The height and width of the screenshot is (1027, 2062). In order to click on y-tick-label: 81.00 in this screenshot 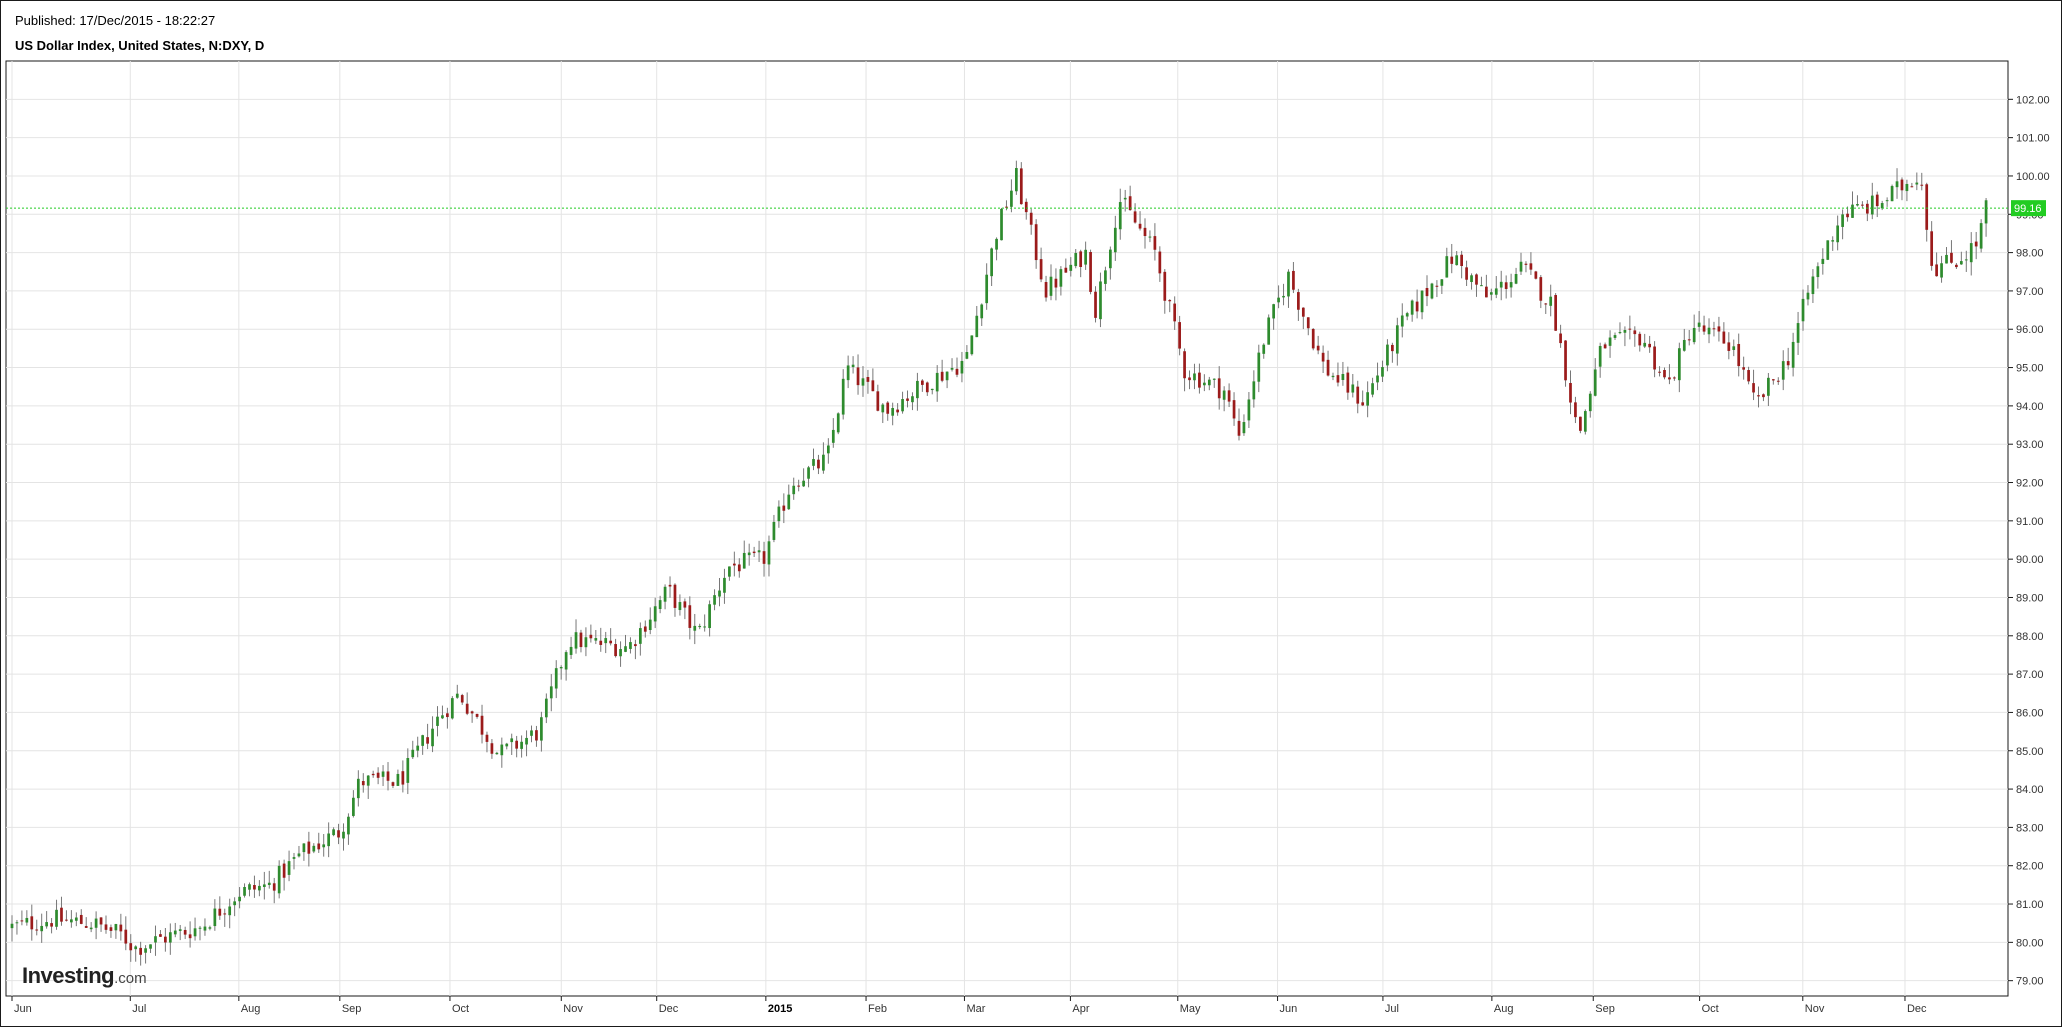, I will do `click(2030, 905)`.